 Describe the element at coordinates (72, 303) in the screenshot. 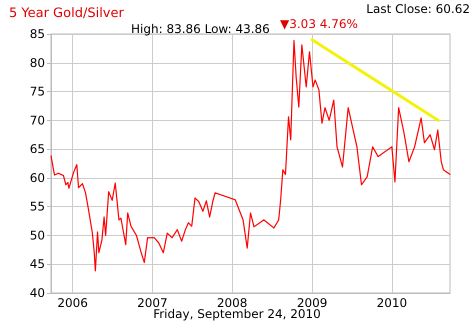

I see `x-tick-label: 2006` at that location.